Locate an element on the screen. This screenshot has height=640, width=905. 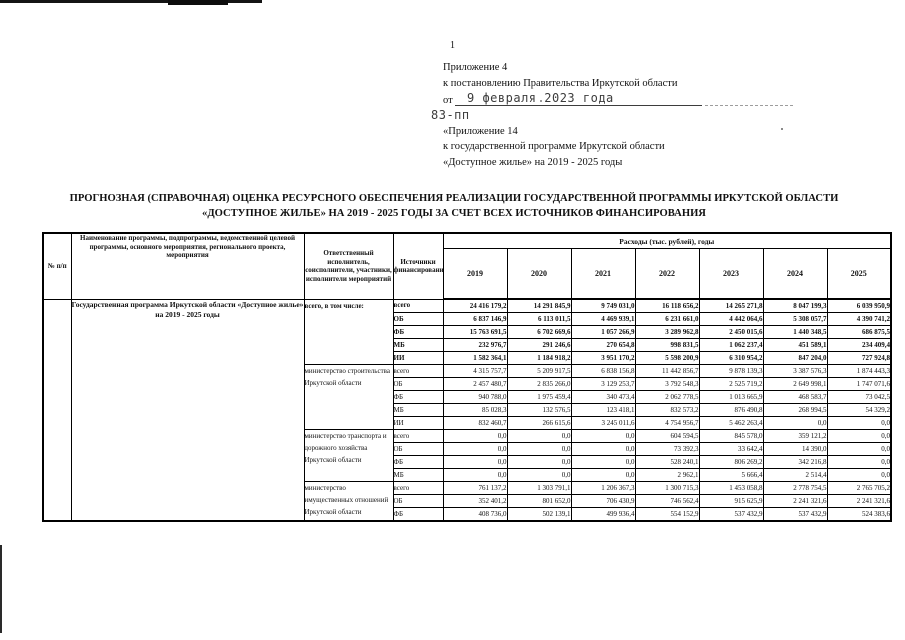
value-cell: 9 749 031,0 is located at coordinates (603, 305).